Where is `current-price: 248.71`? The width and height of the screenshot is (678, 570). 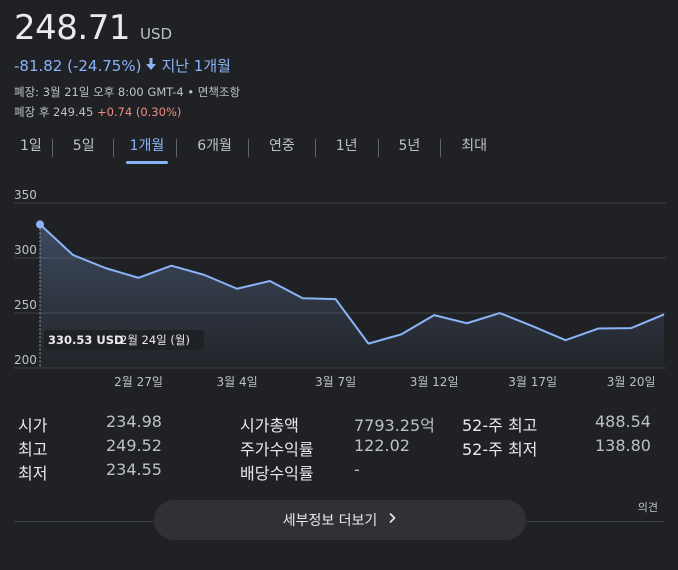 current-price: 248.71 is located at coordinates (72, 28).